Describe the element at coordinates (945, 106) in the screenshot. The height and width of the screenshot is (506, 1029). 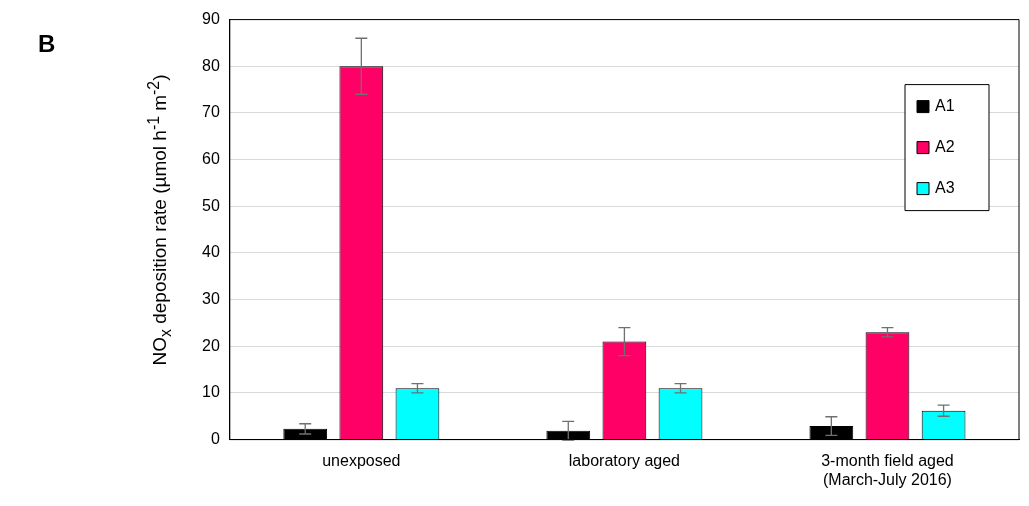
I see `legend-label: A1` at that location.